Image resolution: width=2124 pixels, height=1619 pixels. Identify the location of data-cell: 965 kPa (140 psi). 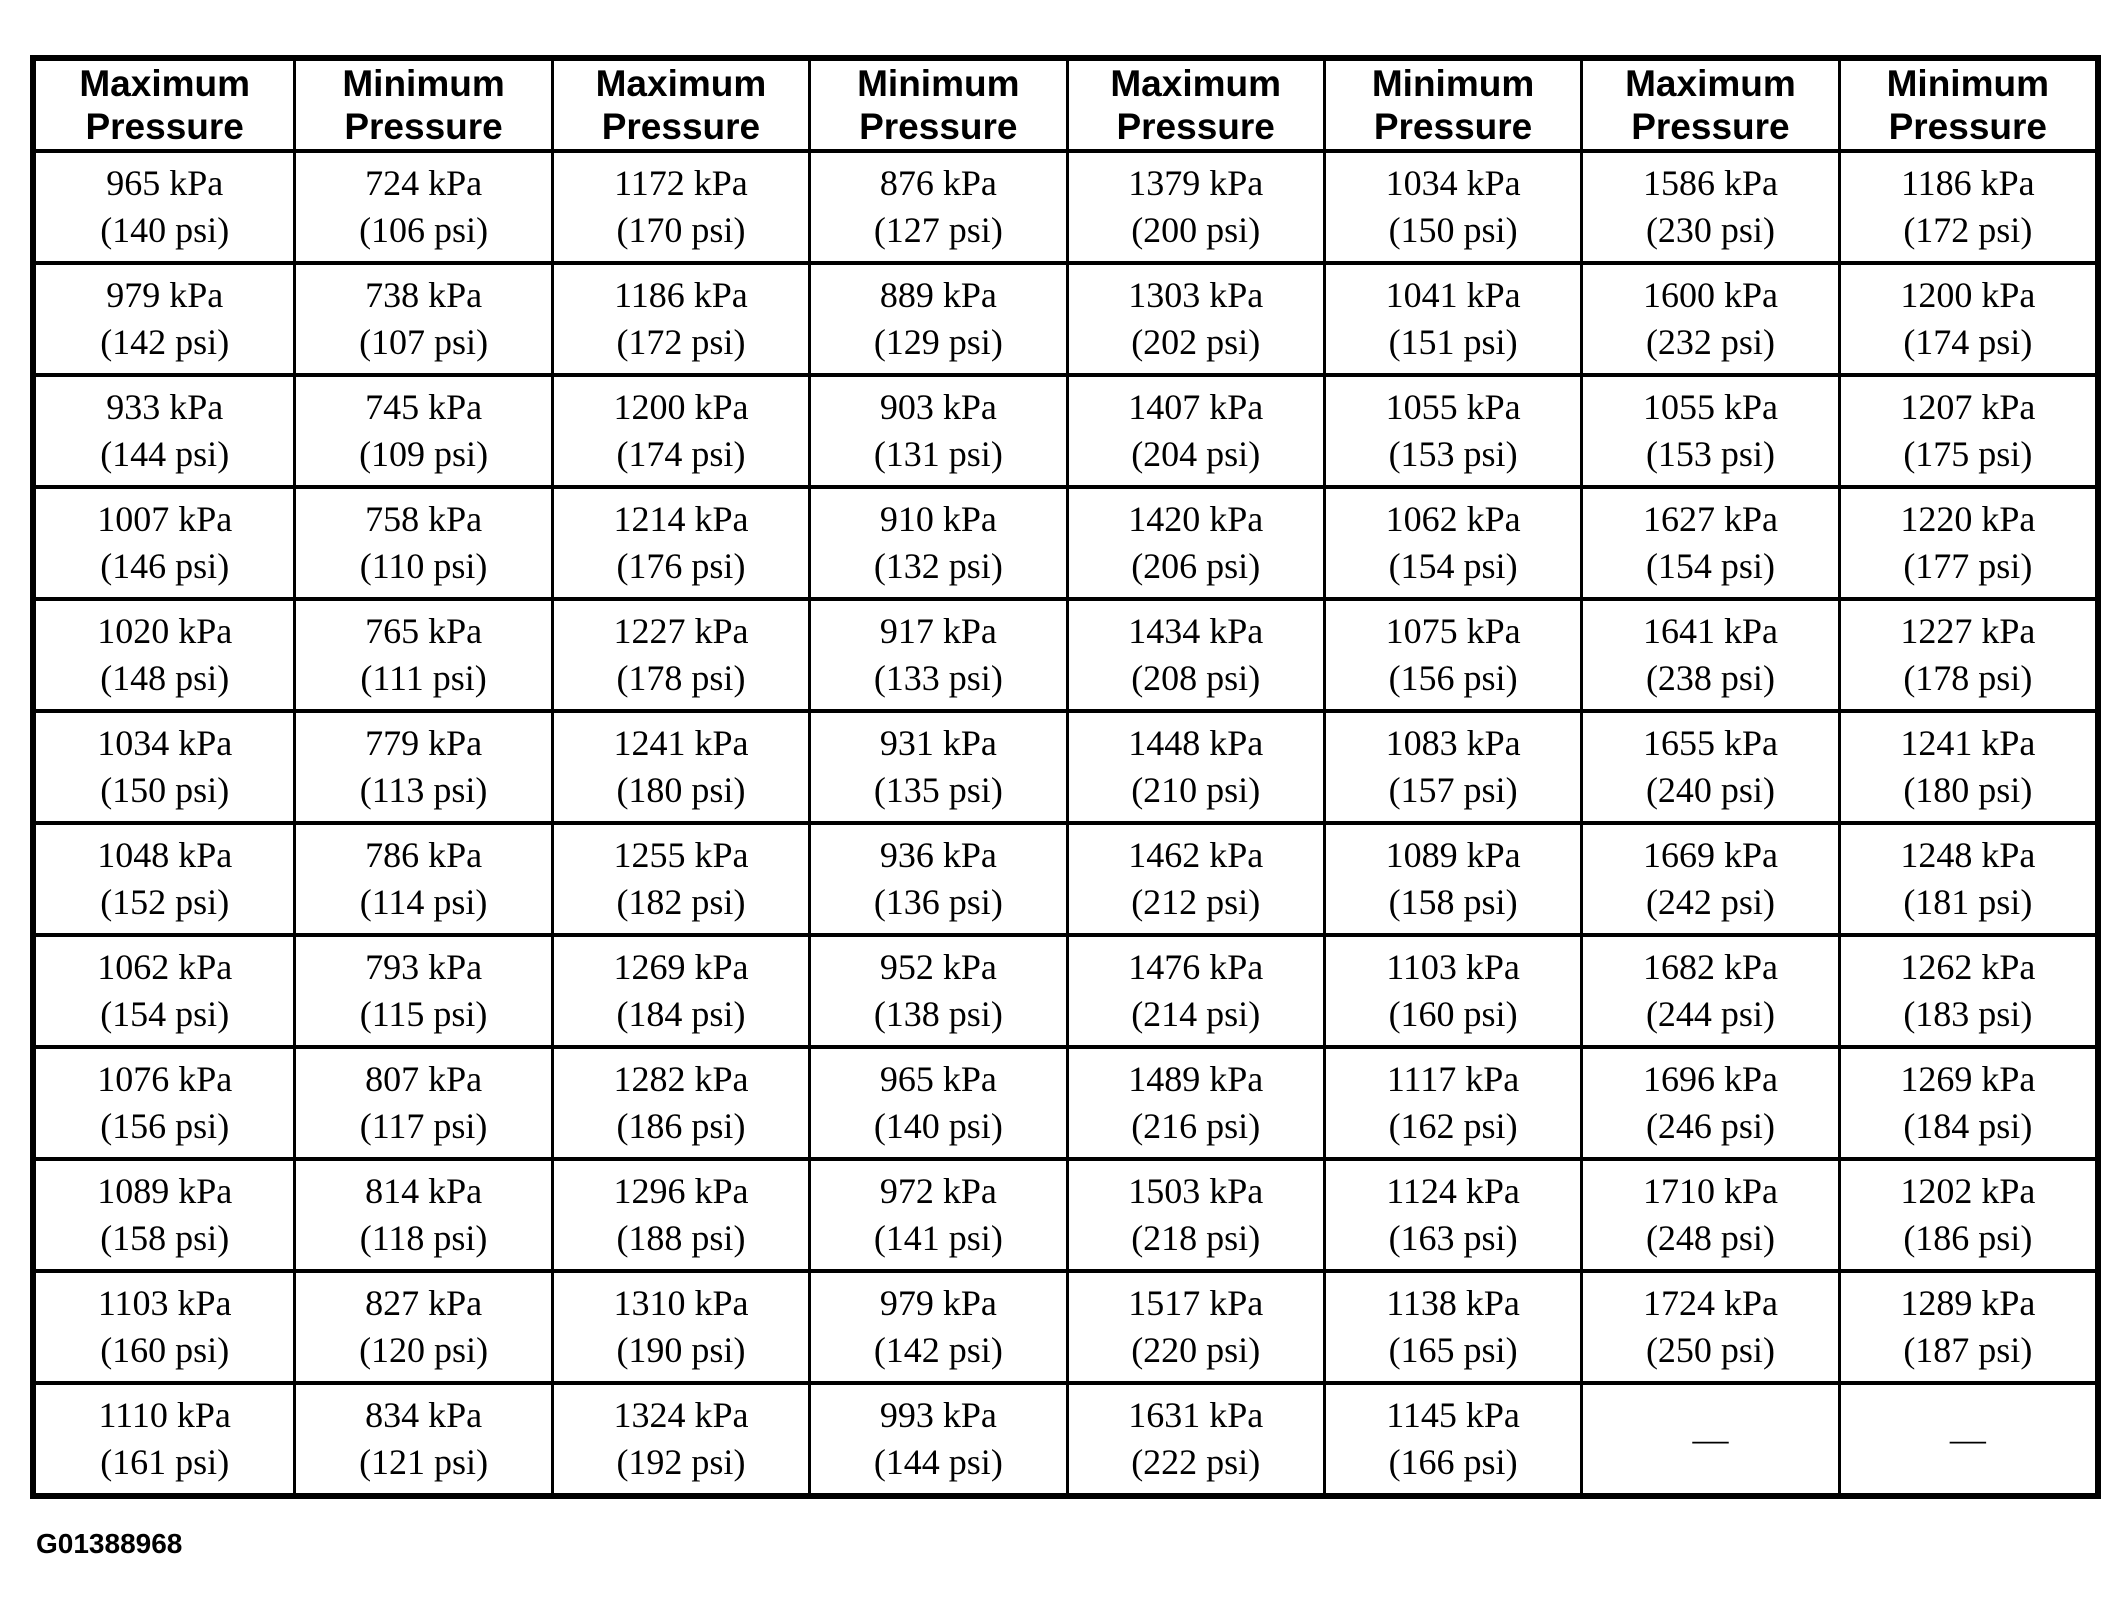
(937, 1101).